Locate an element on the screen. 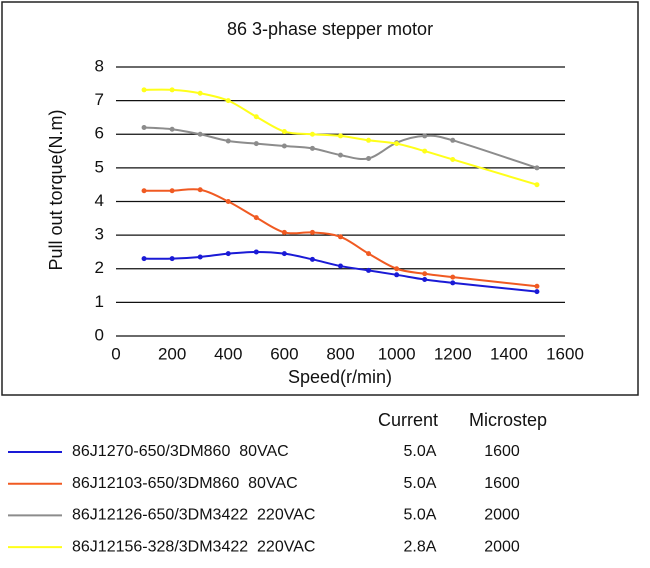 This screenshot has height=568, width=650. y-tick-label: 3 is located at coordinates (99, 234).